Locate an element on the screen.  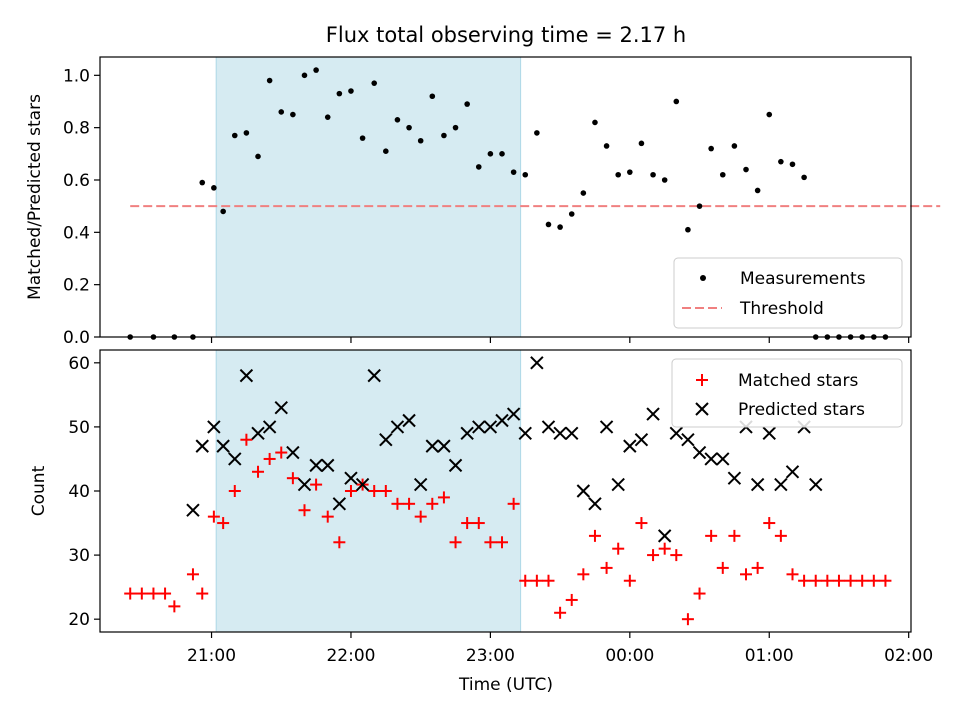
chart-title: Flux total observing time = 2.17 h is located at coordinates (506, 35).